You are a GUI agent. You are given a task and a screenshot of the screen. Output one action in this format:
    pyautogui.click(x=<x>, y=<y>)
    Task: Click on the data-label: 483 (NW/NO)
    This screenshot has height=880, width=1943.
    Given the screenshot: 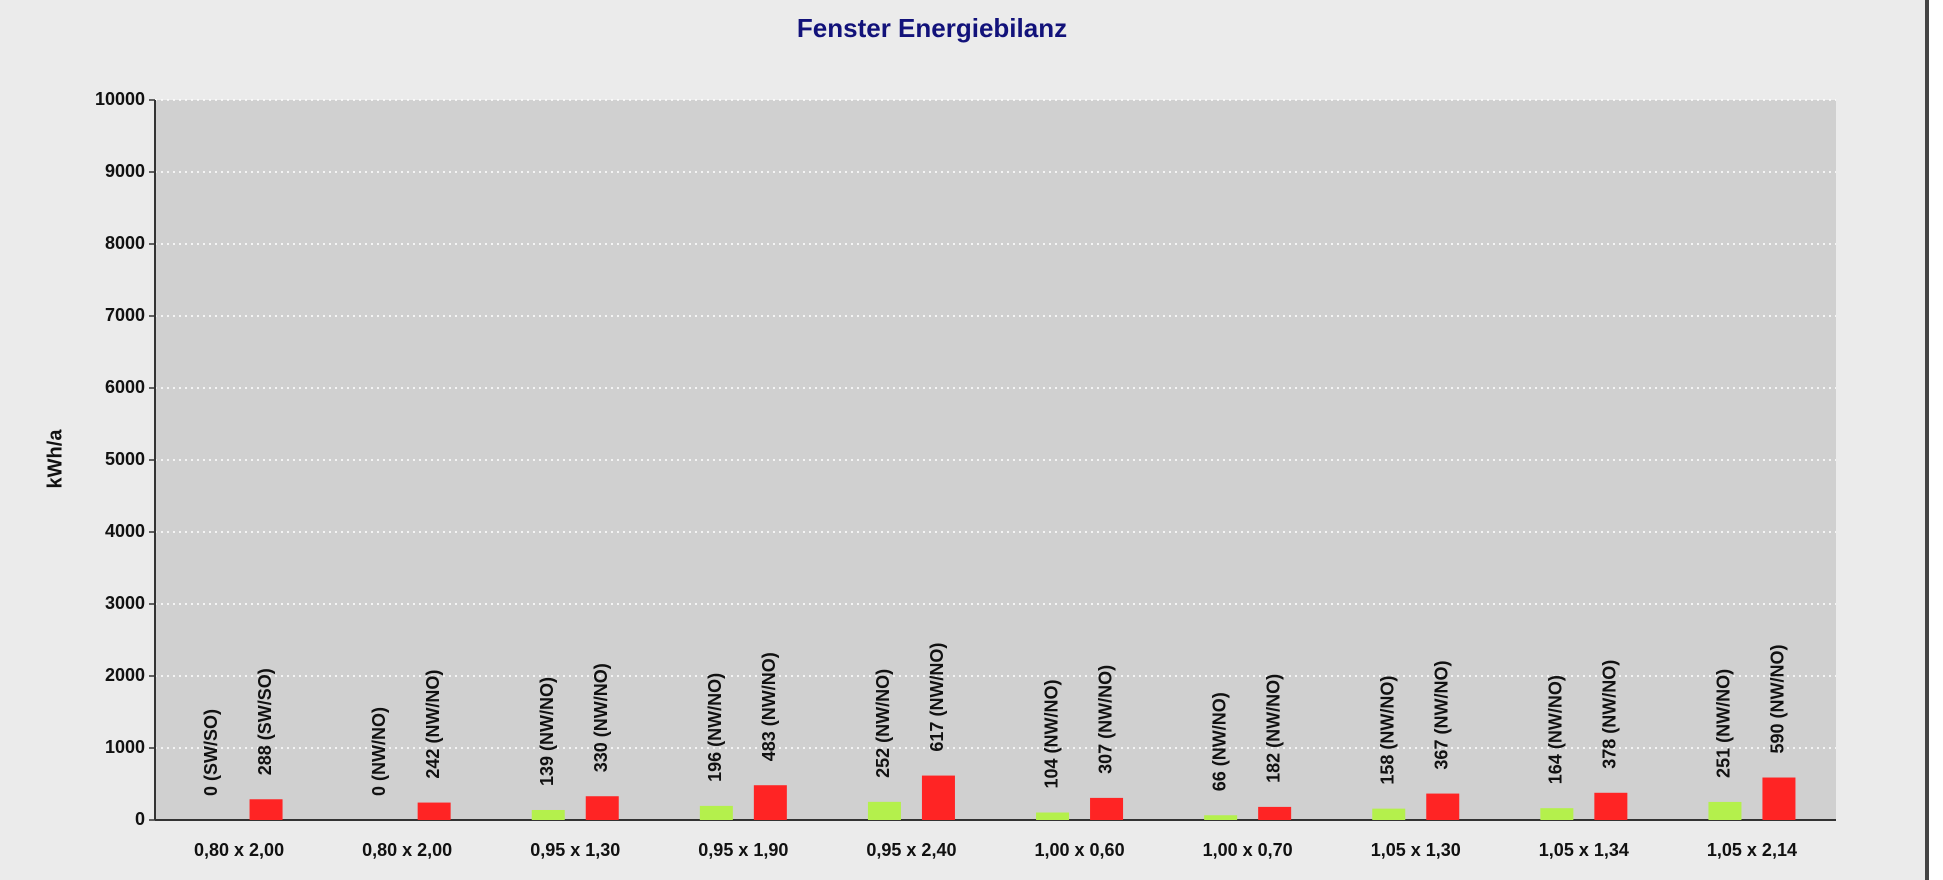 What is the action you would take?
    pyautogui.click(x=769, y=706)
    